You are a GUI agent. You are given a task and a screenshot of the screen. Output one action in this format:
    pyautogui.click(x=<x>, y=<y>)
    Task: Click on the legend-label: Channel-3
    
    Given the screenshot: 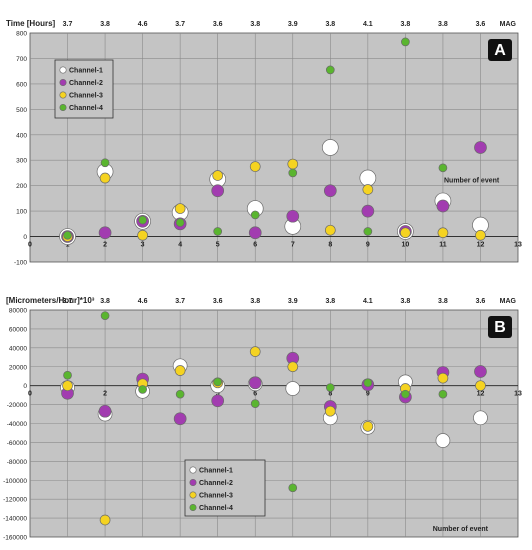 What is the action you would take?
    pyautogui.click(x=216, y=496)
    